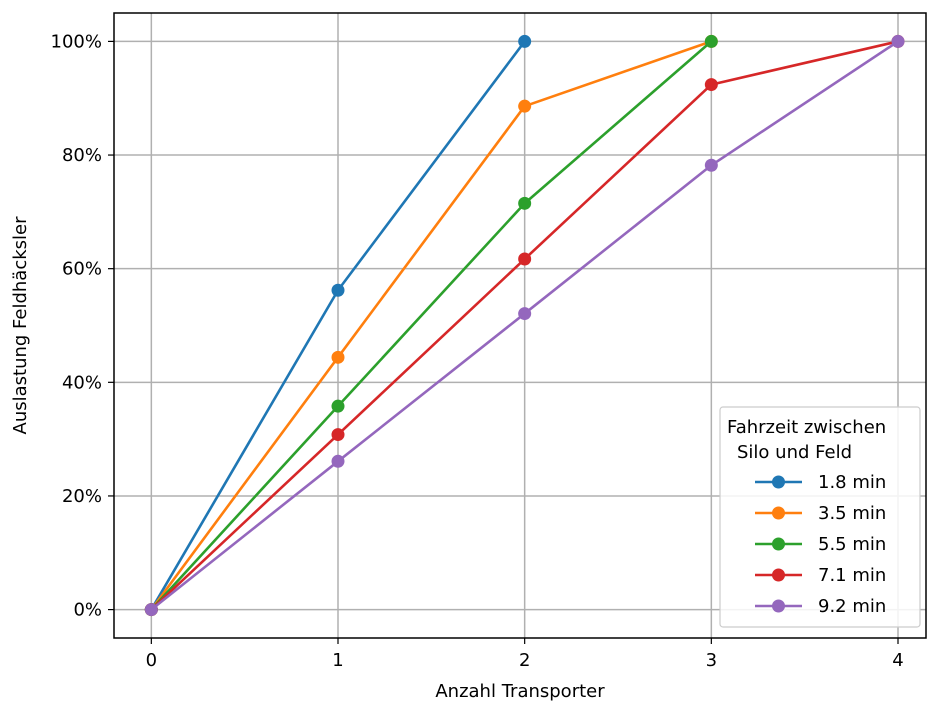 The width and height of the screenshot is (934, 702). I want to click on legend-entry: 9.2 min, so click(820, 606).